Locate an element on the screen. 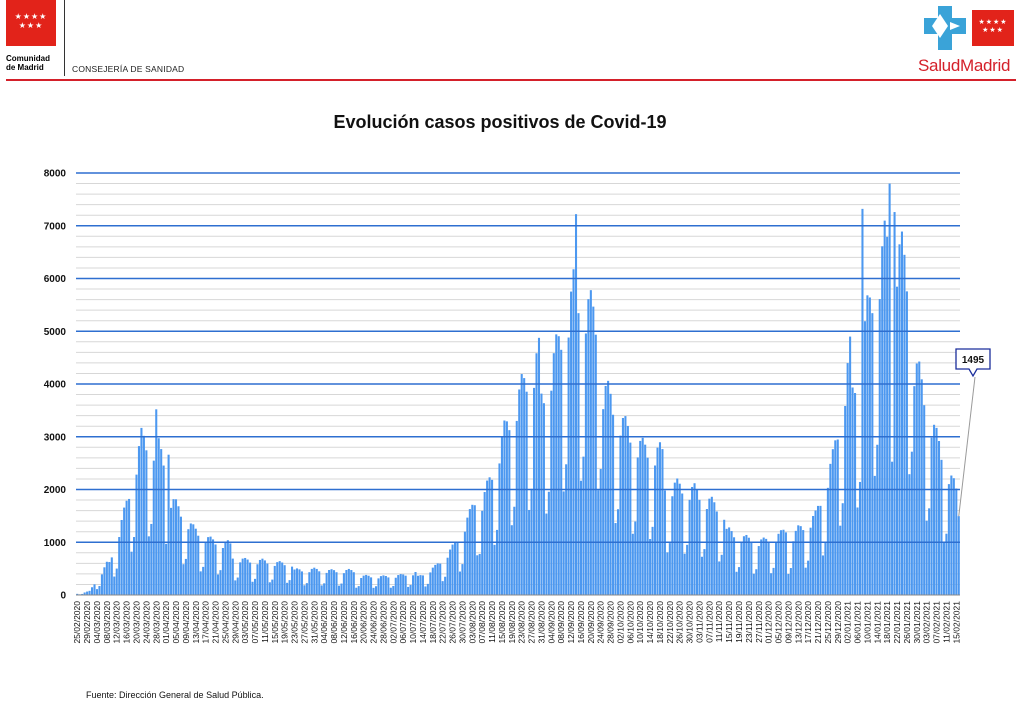 The height and width of the screenshot is (718, 1024). x-tick-label: 23/08/2020 is located at coordinates (522, 622).